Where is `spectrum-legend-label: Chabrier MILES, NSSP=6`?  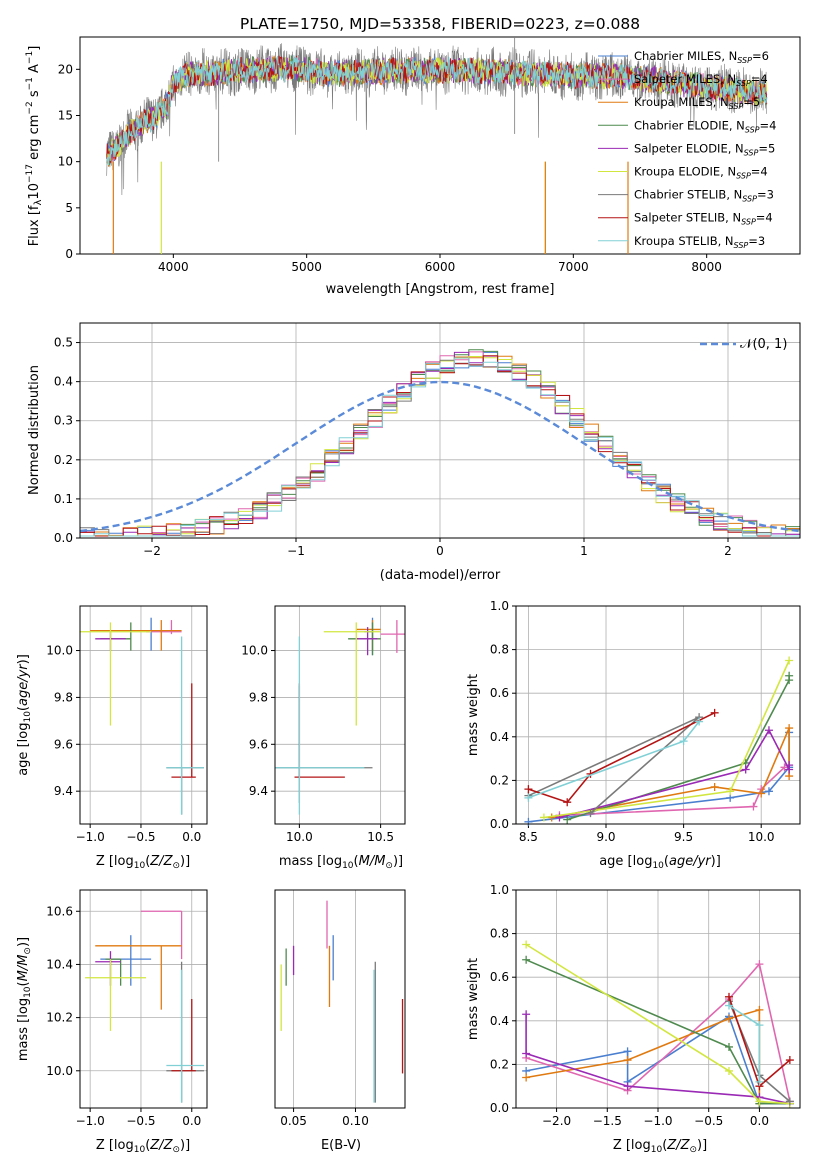 spectrum-legend-label: Chabrier MILES, NSSP=6 is located at coordinates (701, 57).